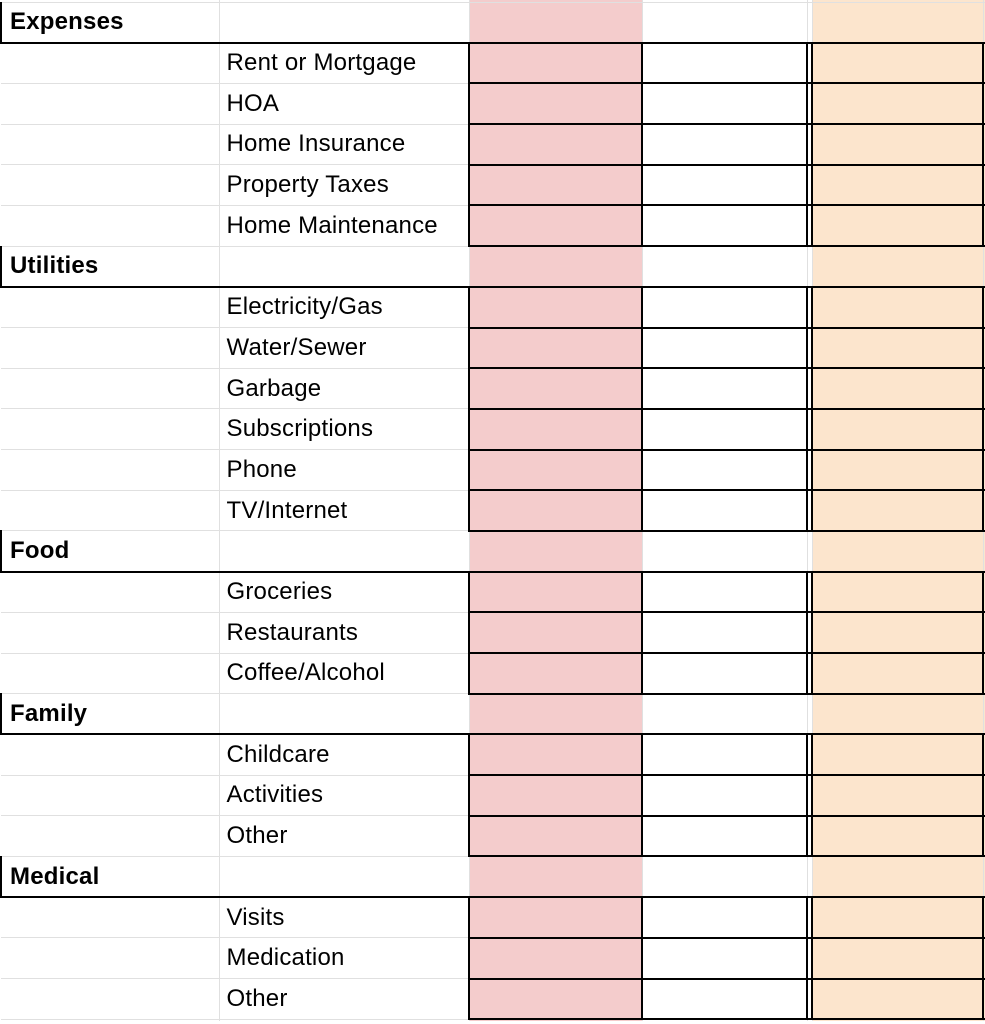 The image size is (985, 1024). What do you see at coordinates (344, 999) in the screenshot?
I see `item-label-cell: Other` at bounding box center [344, 999].